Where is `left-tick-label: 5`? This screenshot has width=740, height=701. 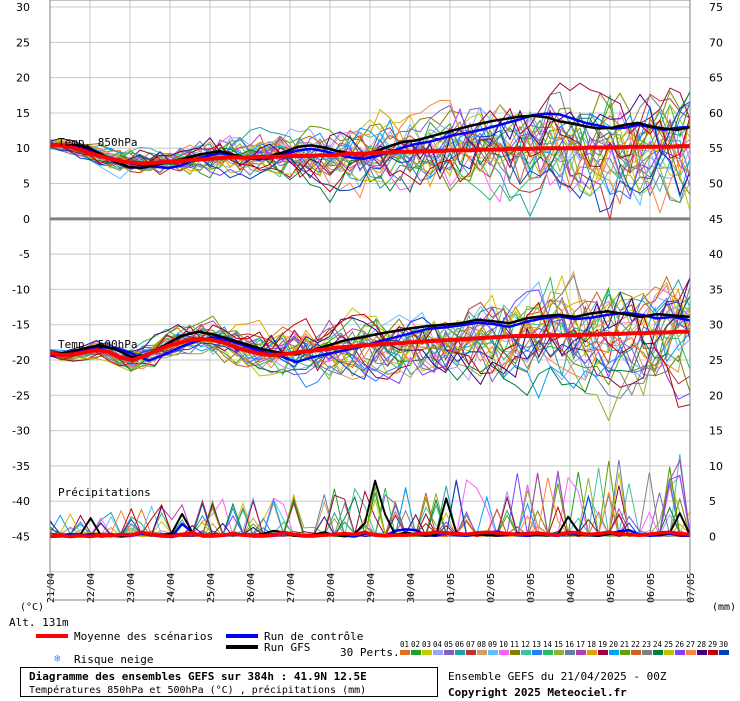
left-tick-label: 5 is located at coordinates (26, 184).